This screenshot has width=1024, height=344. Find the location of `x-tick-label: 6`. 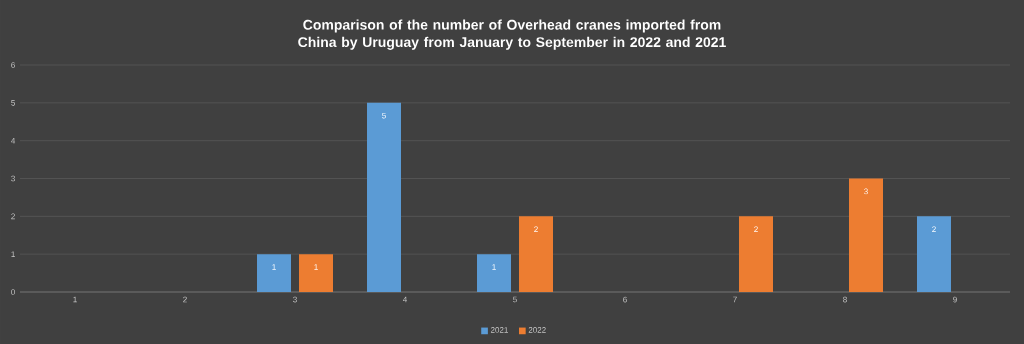

x-tick-label: 6 is located at coordinates (625, 299).